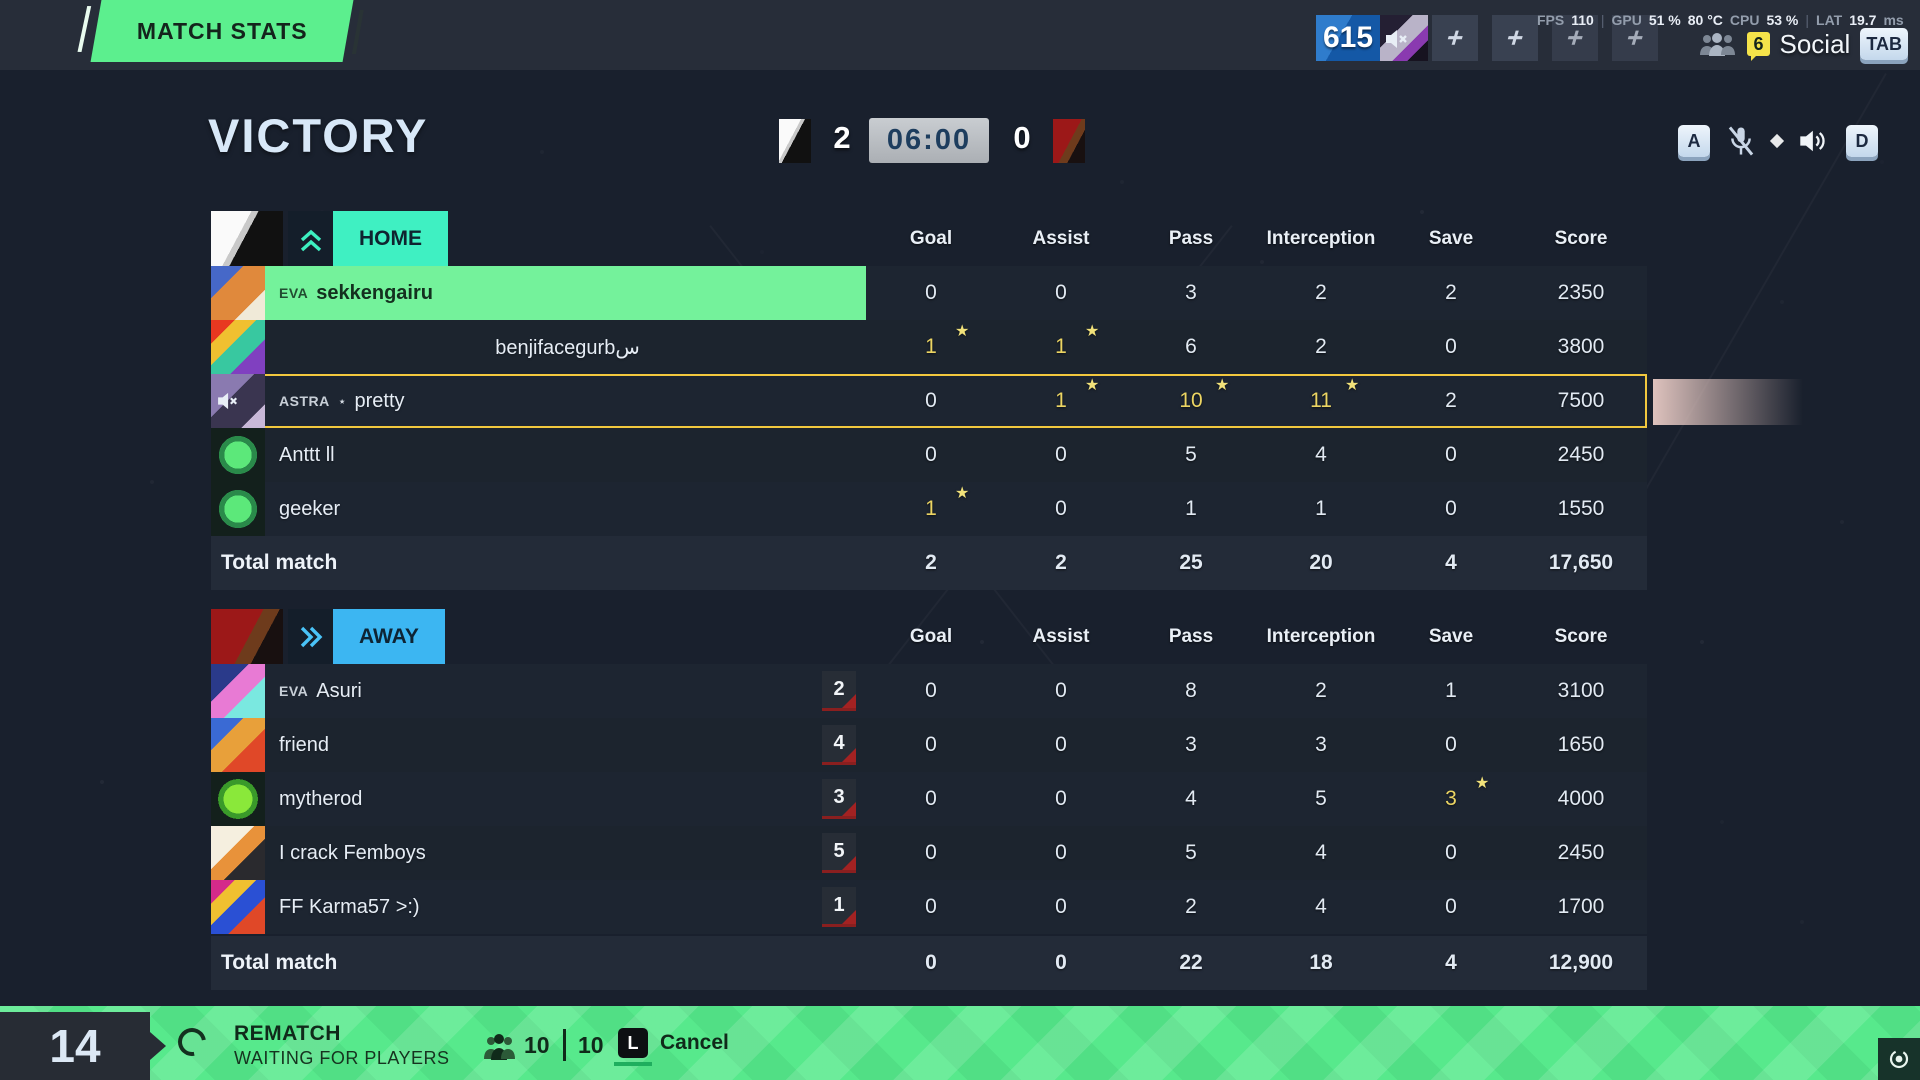 The height and width of the screenshot is (1080, 1920). I want to click on fps-value: 110, so click(1582, 20).